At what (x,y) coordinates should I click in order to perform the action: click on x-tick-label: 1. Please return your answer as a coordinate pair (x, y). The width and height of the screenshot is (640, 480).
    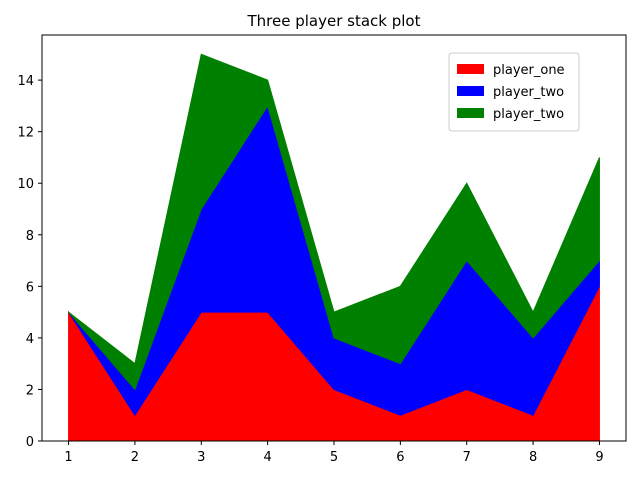
    Looking at the image, I should click on (68, 457).